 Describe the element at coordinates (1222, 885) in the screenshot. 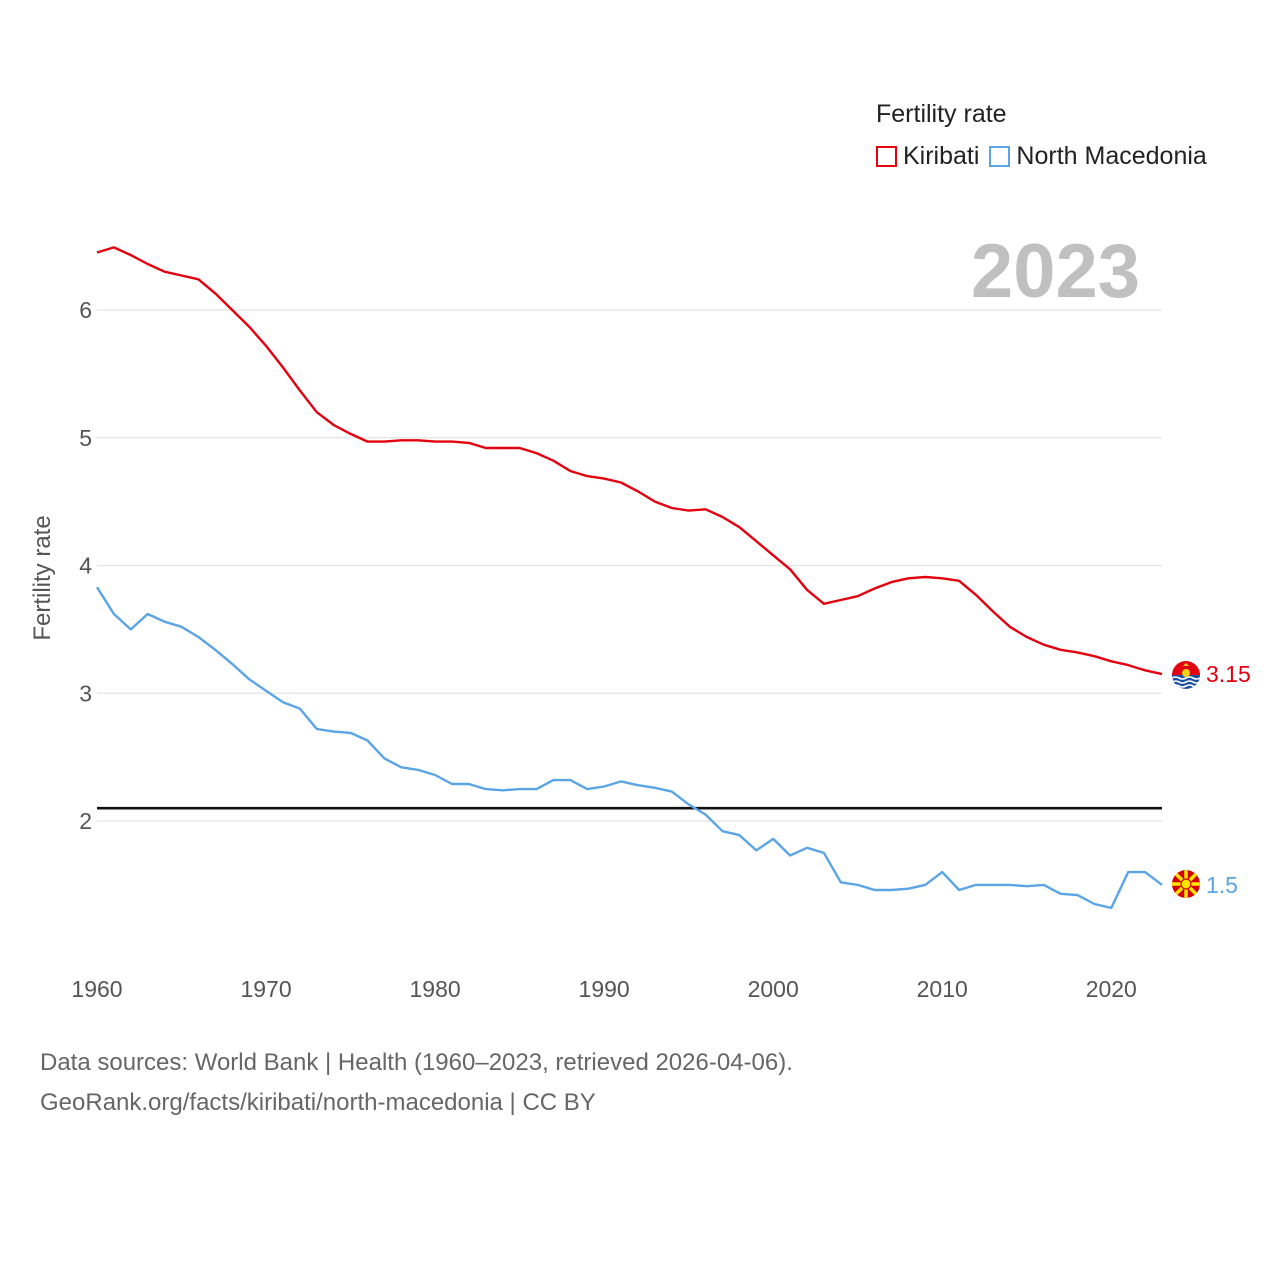

I see `end-value-label-north-macedonia: 1.5` at that location.